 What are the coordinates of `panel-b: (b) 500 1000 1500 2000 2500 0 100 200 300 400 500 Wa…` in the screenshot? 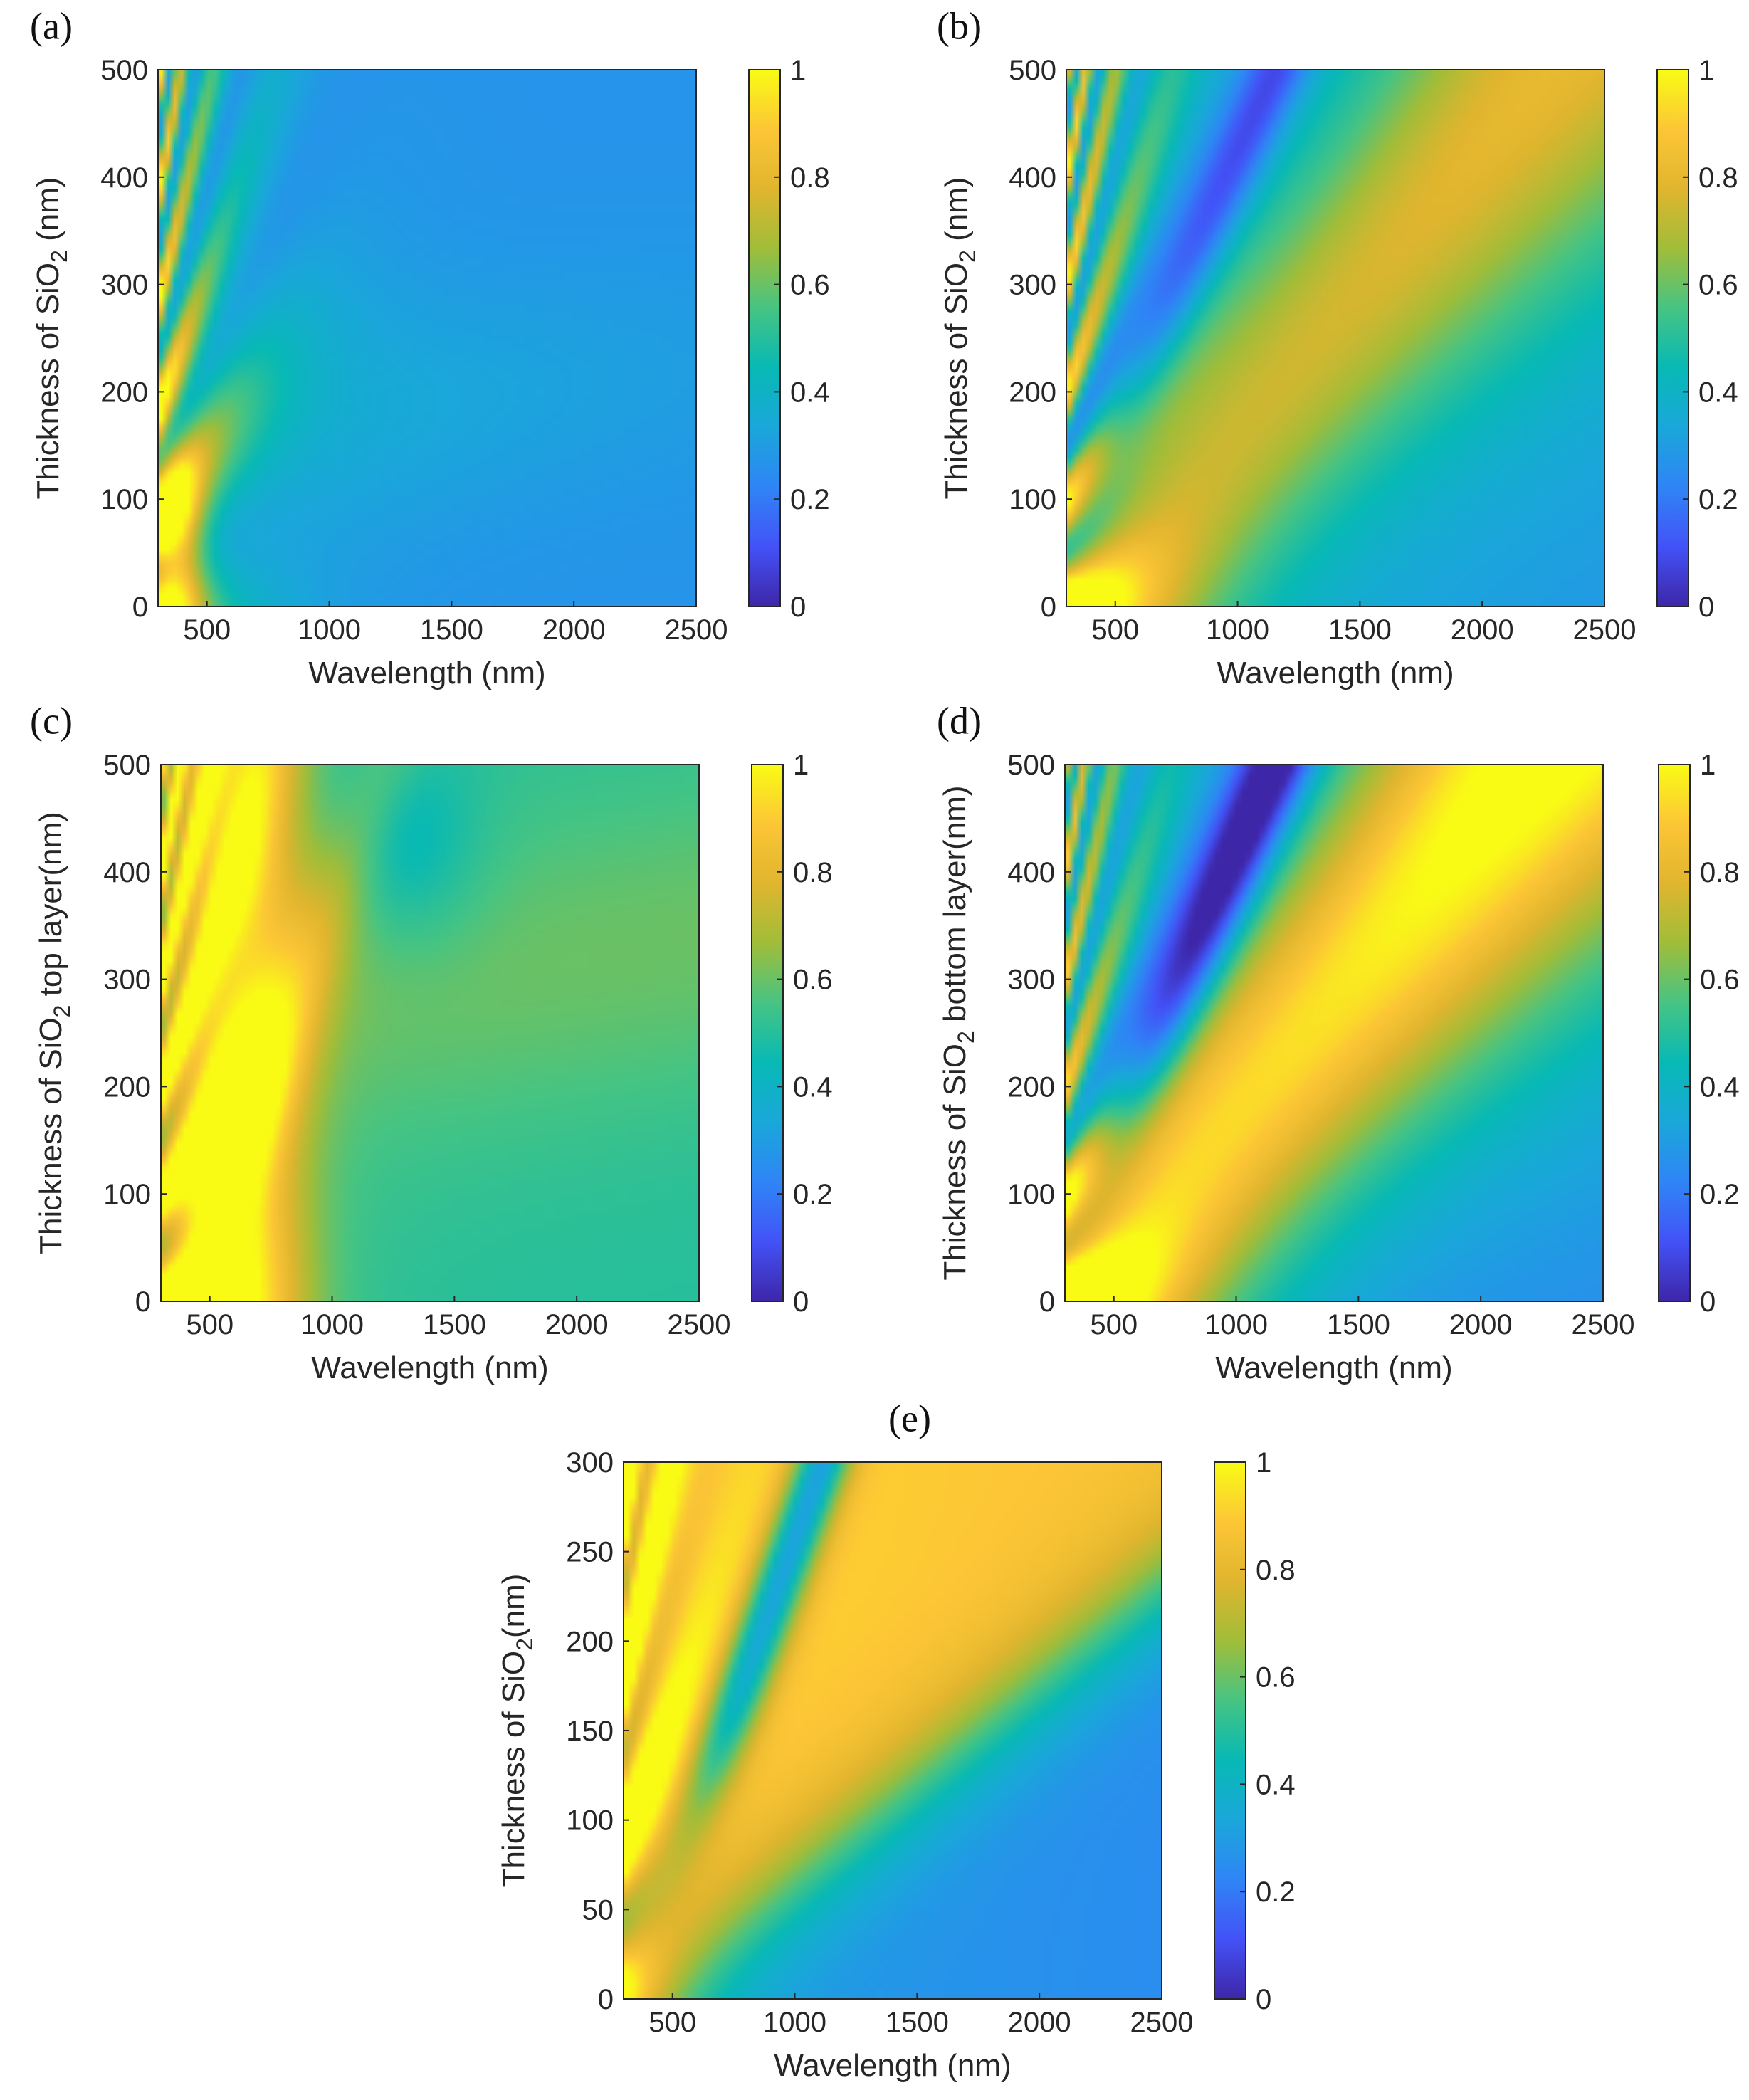 It's located at (1337, 347).